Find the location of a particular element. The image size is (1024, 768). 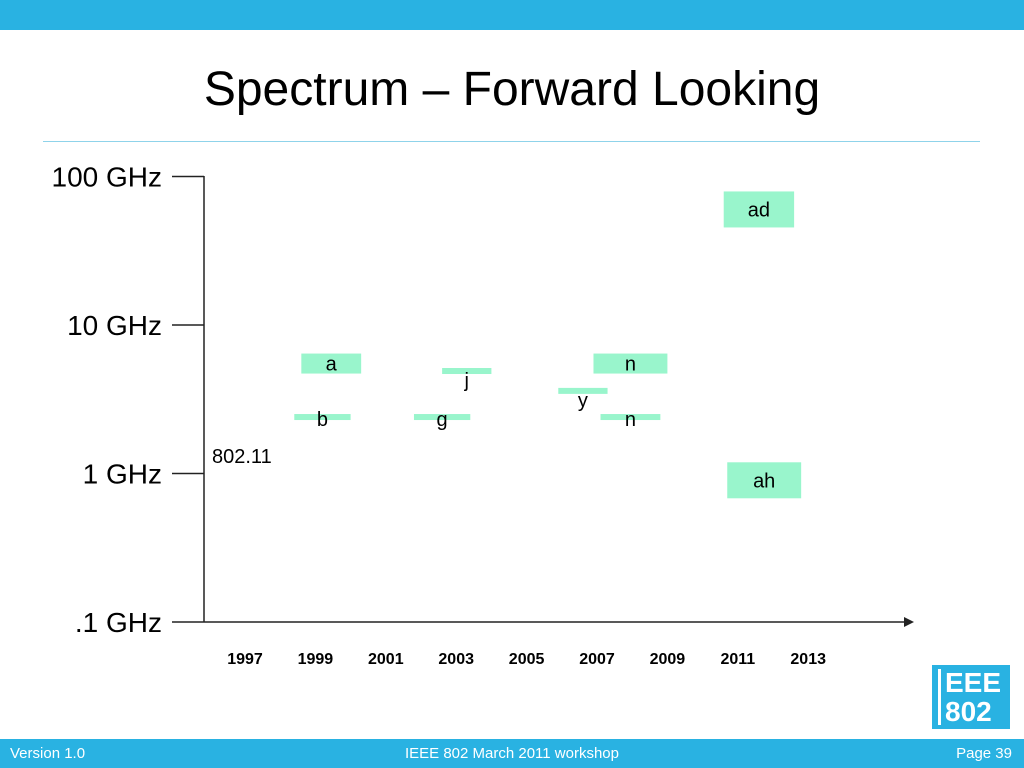

bar-j is located at coordinates (467, 371).